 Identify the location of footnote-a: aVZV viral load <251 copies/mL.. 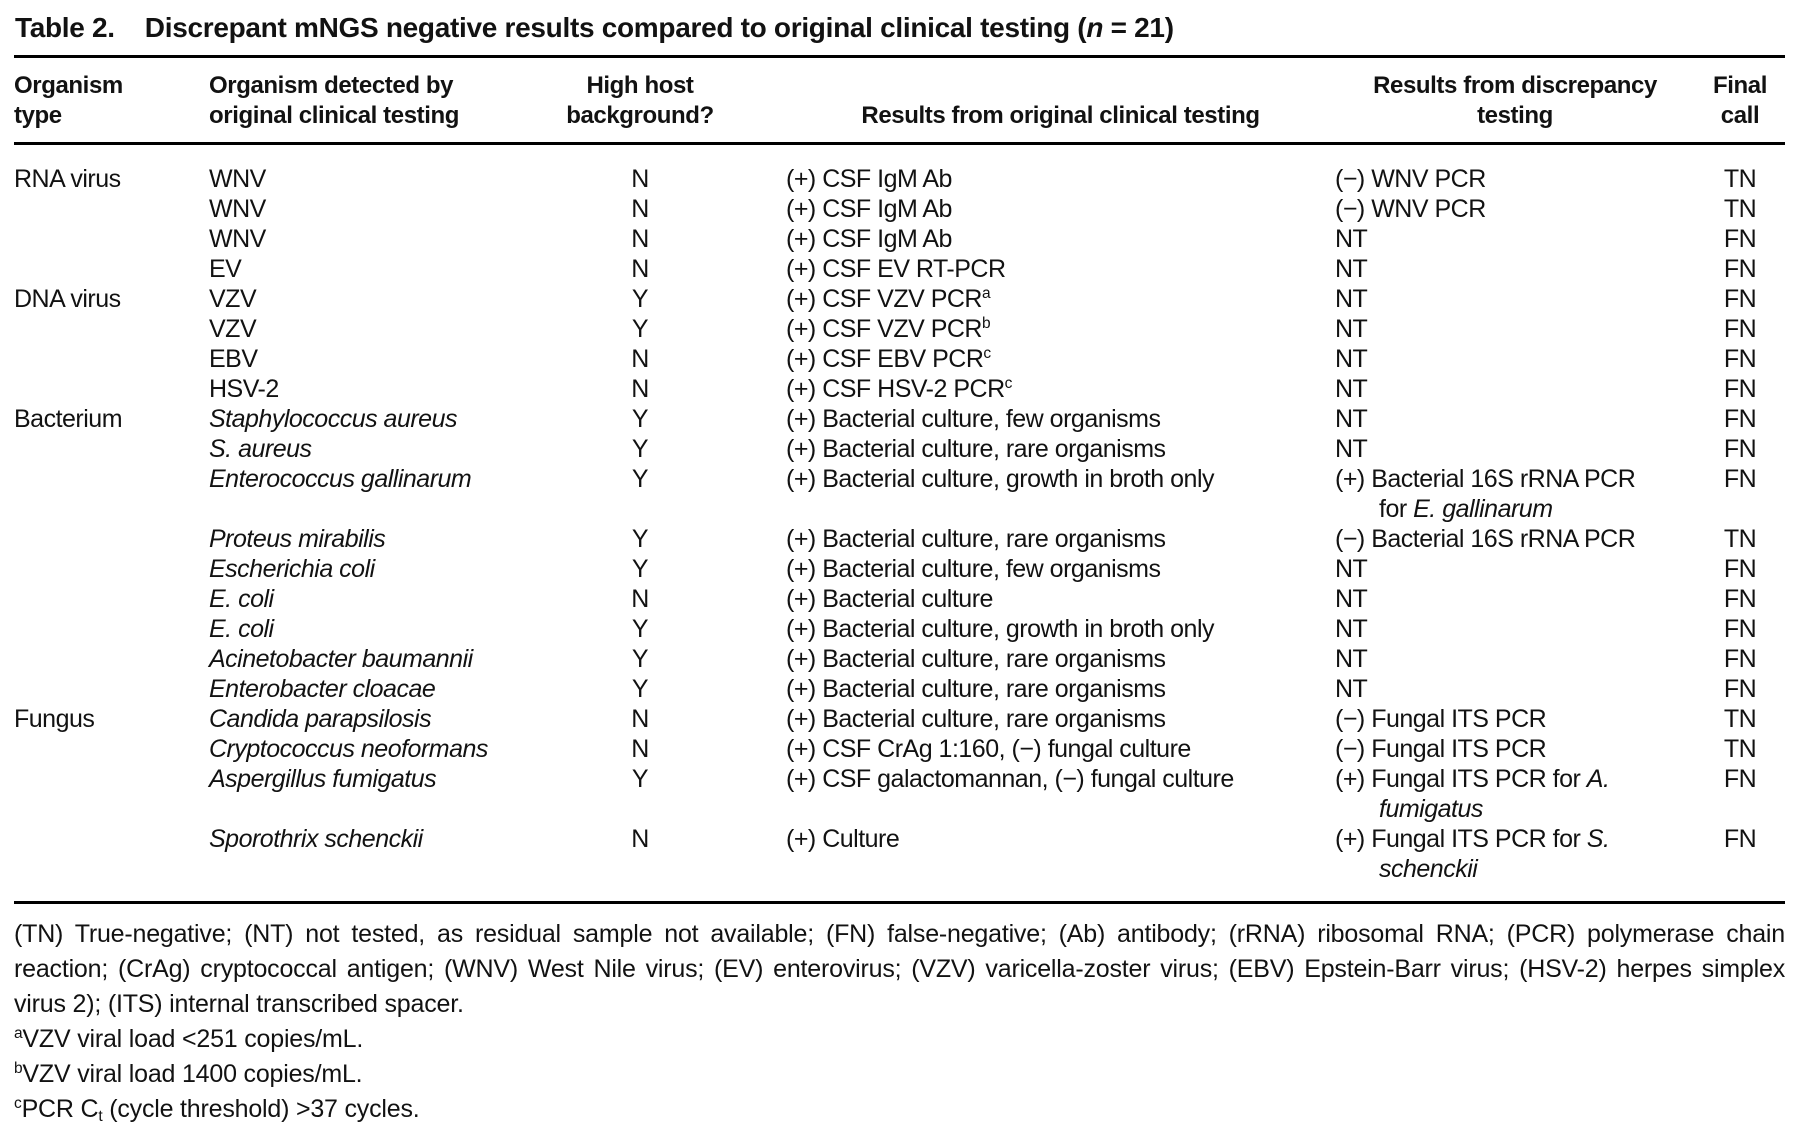
(189, 1039).